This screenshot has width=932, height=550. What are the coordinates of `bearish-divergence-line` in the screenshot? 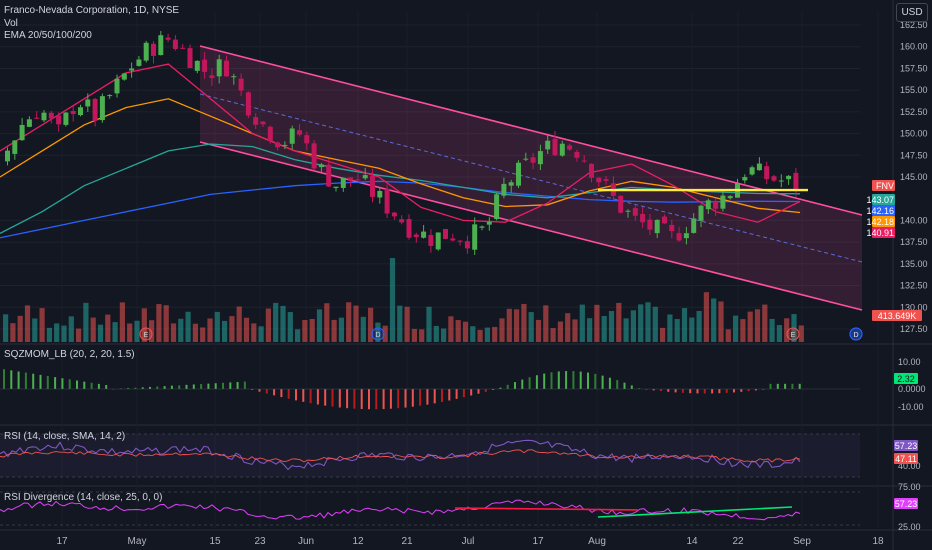 It's located at (546, 509).